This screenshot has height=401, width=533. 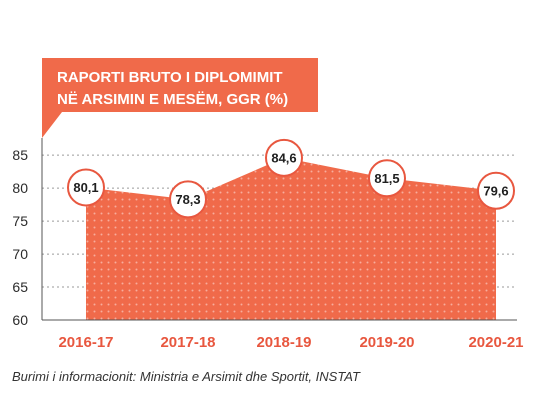 I want to click on y-tick-label: 85, so click(x=20, y=155).